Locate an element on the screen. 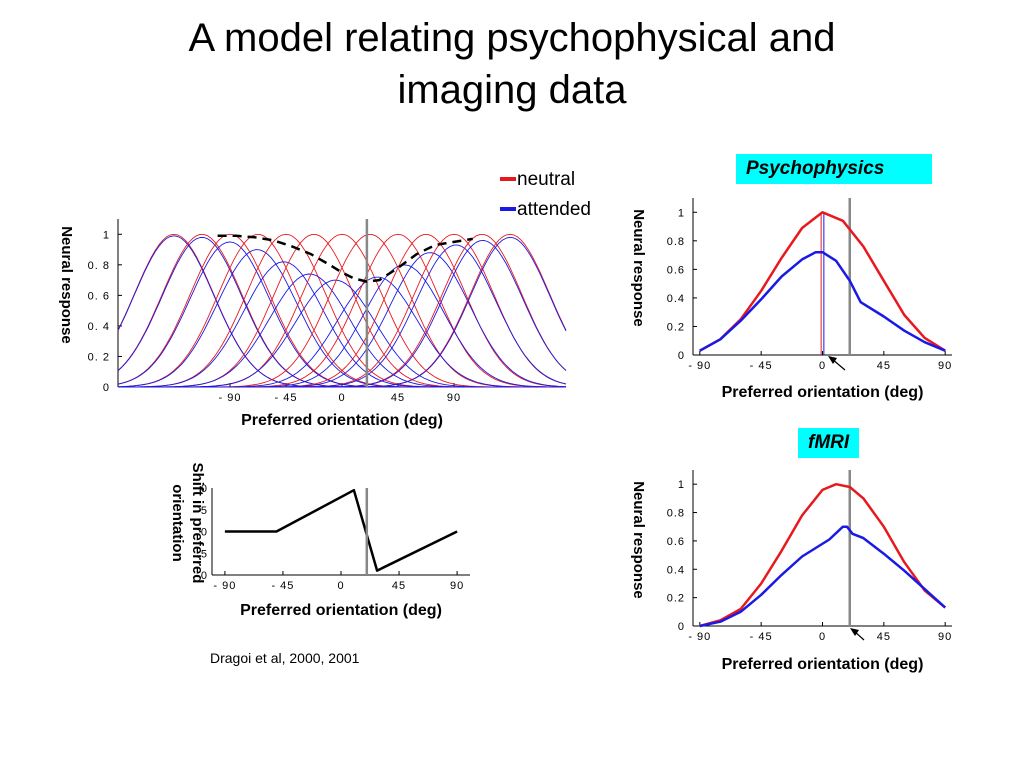  population-x-tick-label: 0 is located at coordinates (341, 398).